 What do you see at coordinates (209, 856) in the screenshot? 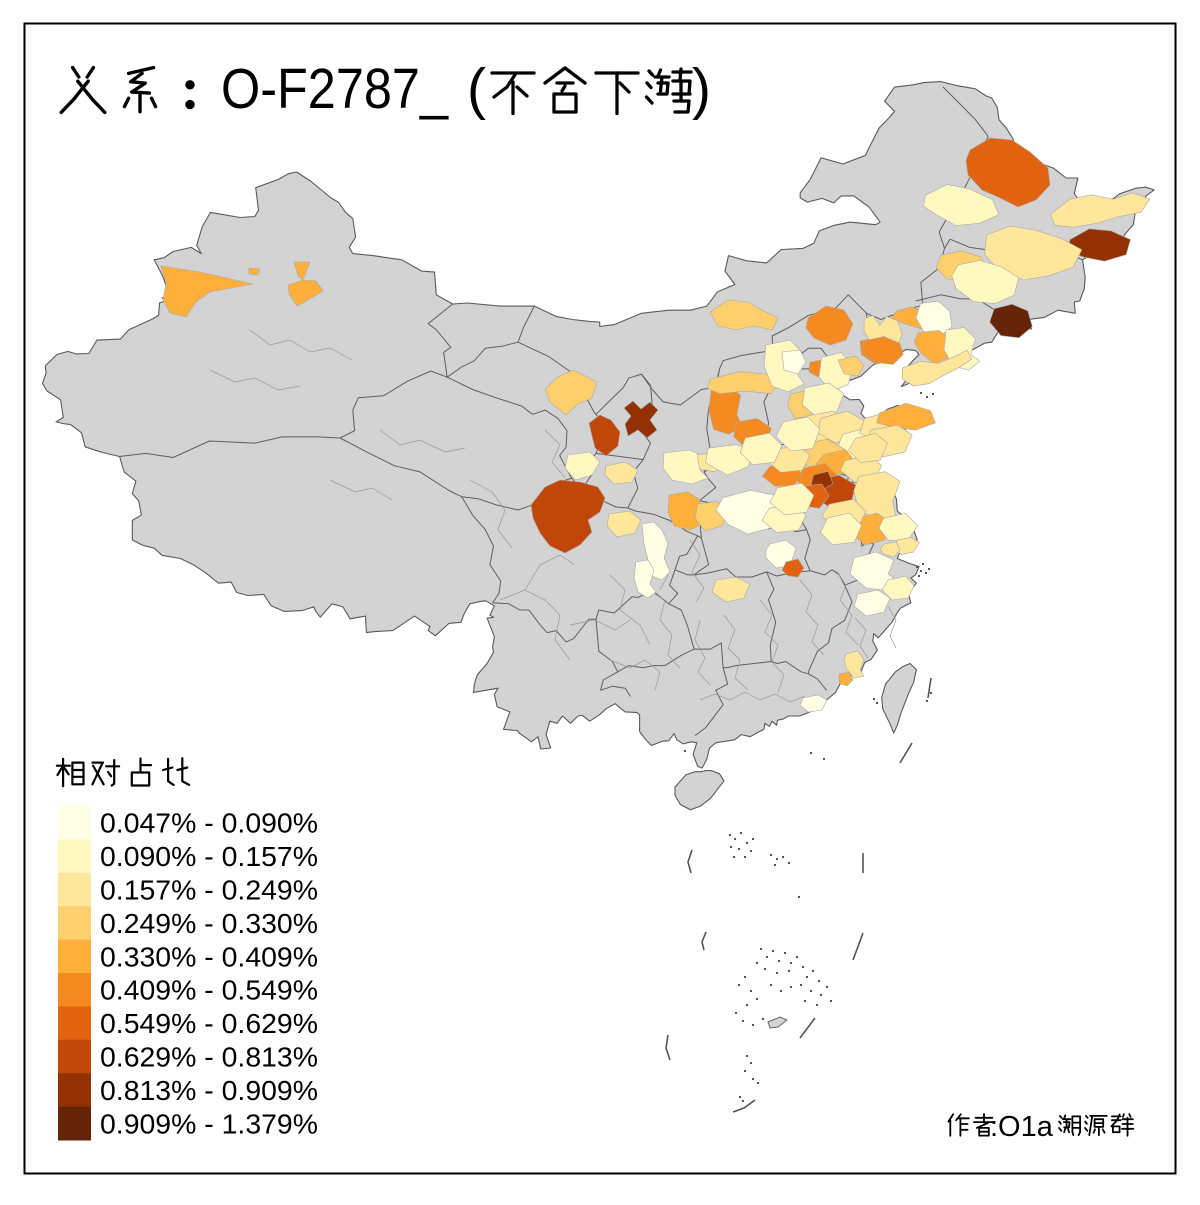
I see `svg-text: 0.090% - 0.157%` at bounding box center [209, 856].